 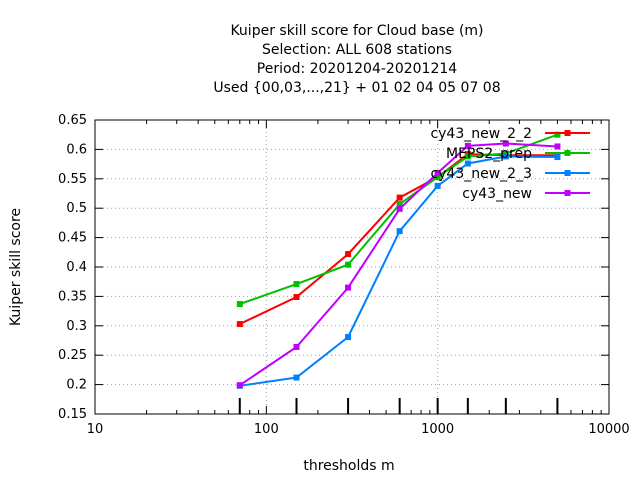 What do you see at coordinates (72, 296) in the screenshot?
I see `y-tick-label: 0.35` at bounding box center [72, 296].